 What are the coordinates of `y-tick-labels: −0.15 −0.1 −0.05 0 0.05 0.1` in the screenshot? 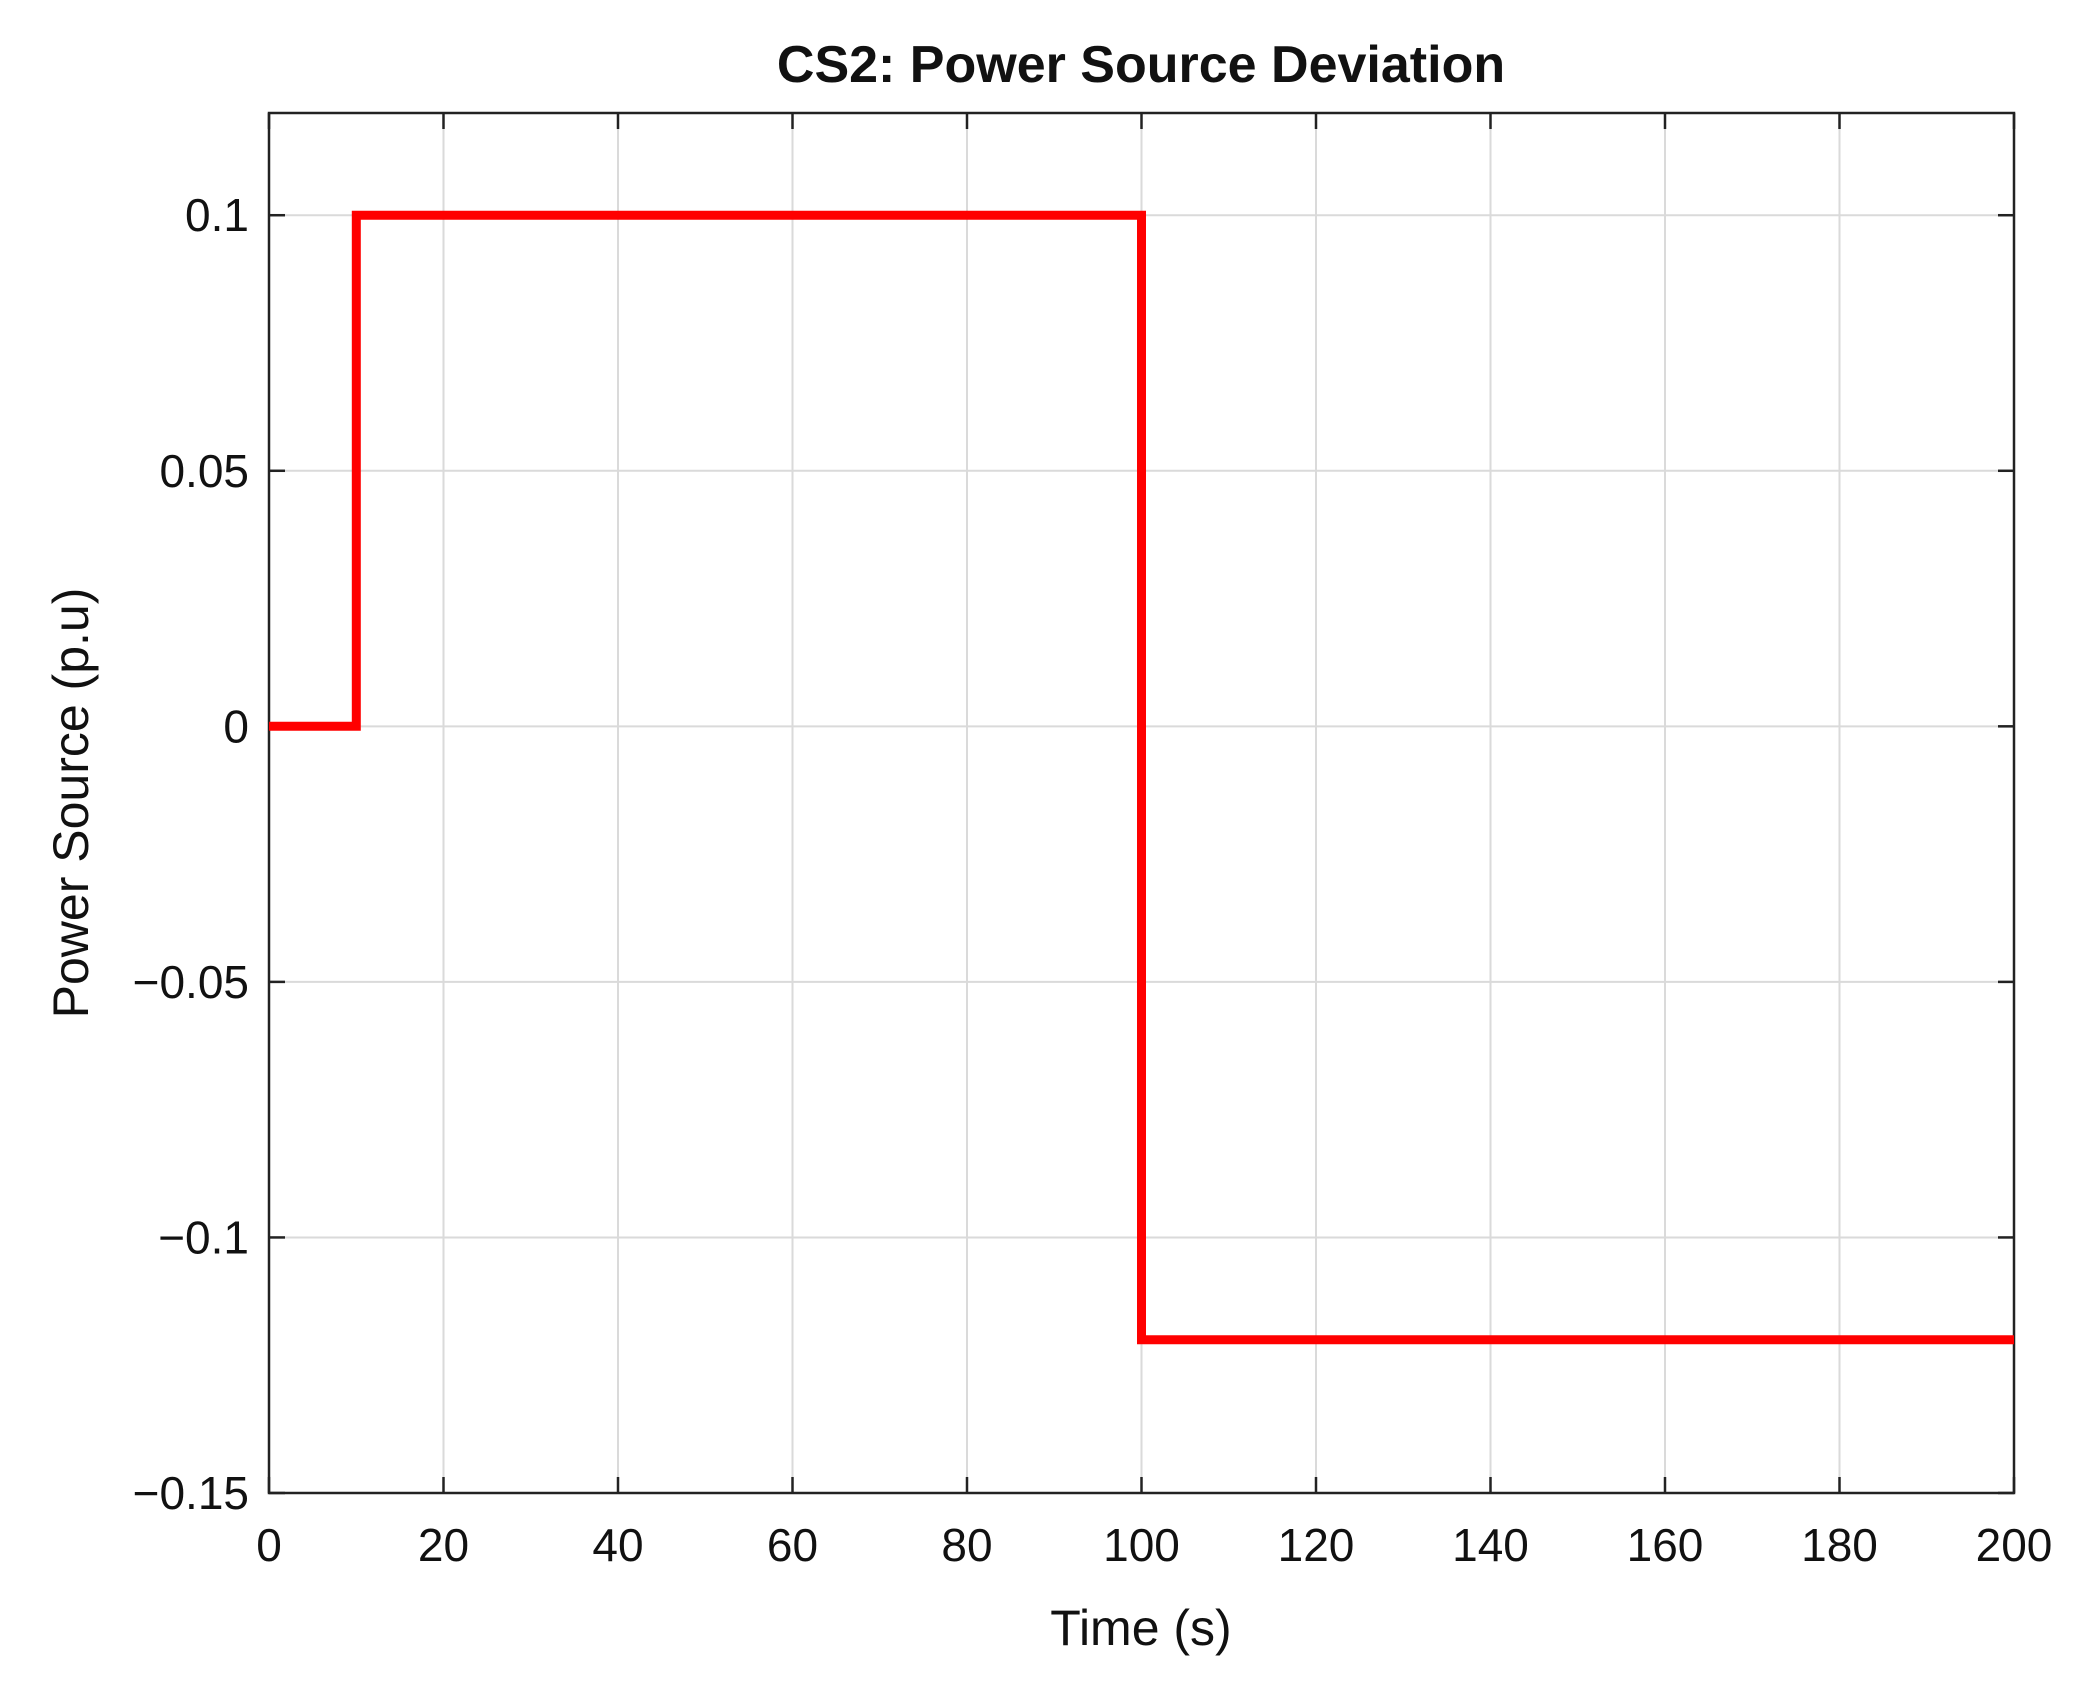 It's located at (191, 854).